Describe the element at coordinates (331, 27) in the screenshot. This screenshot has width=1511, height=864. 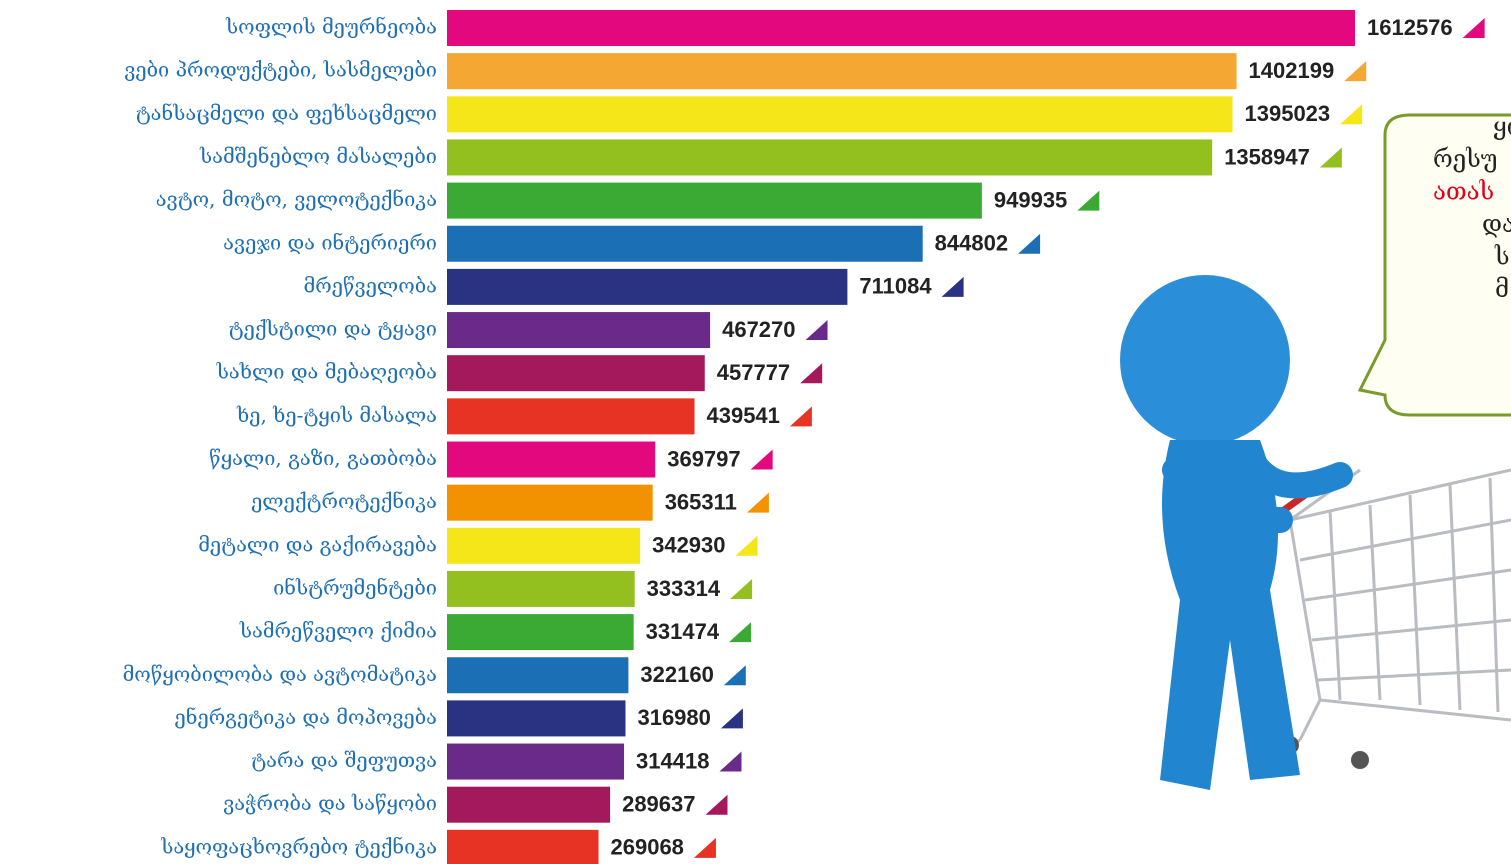
I see `category-label: სოფლის მეურნეობა` at that location.